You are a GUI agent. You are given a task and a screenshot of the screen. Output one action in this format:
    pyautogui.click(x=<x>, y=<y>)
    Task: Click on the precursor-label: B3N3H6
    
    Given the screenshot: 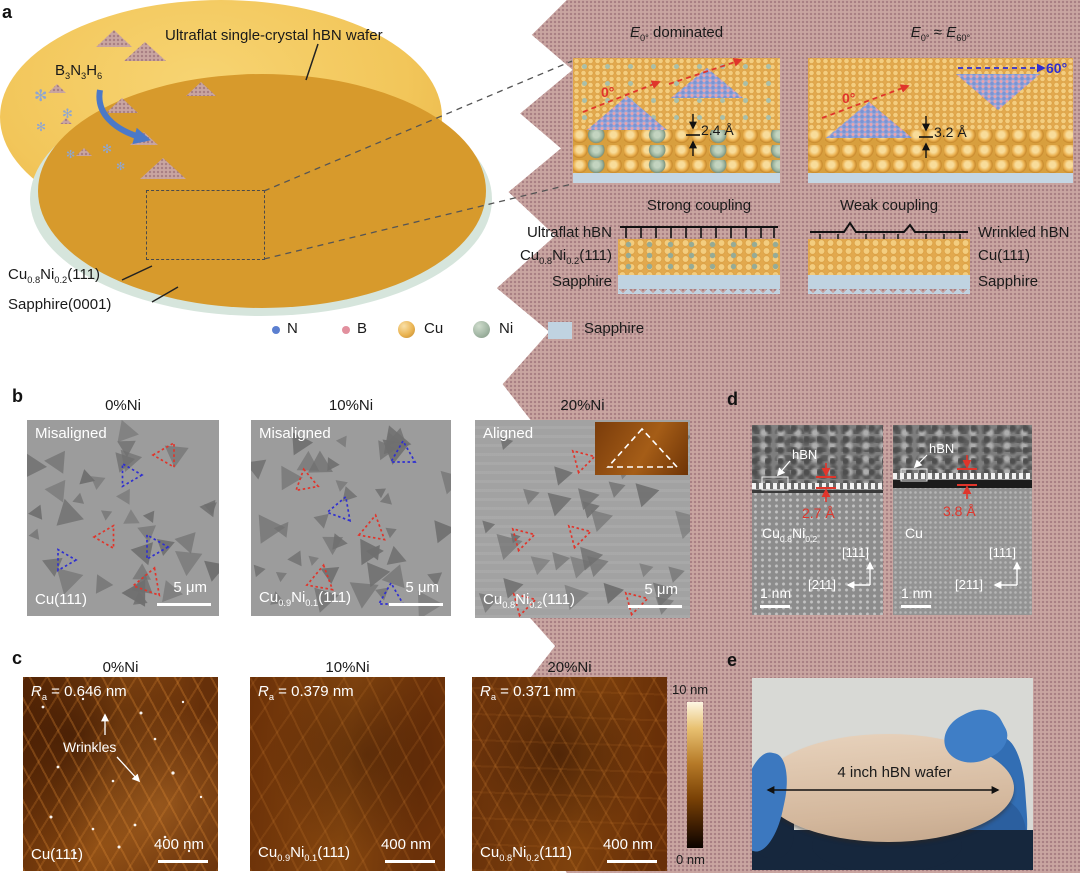 What is the action you would take?
    pyautogui.click(x=79, y=71)
    